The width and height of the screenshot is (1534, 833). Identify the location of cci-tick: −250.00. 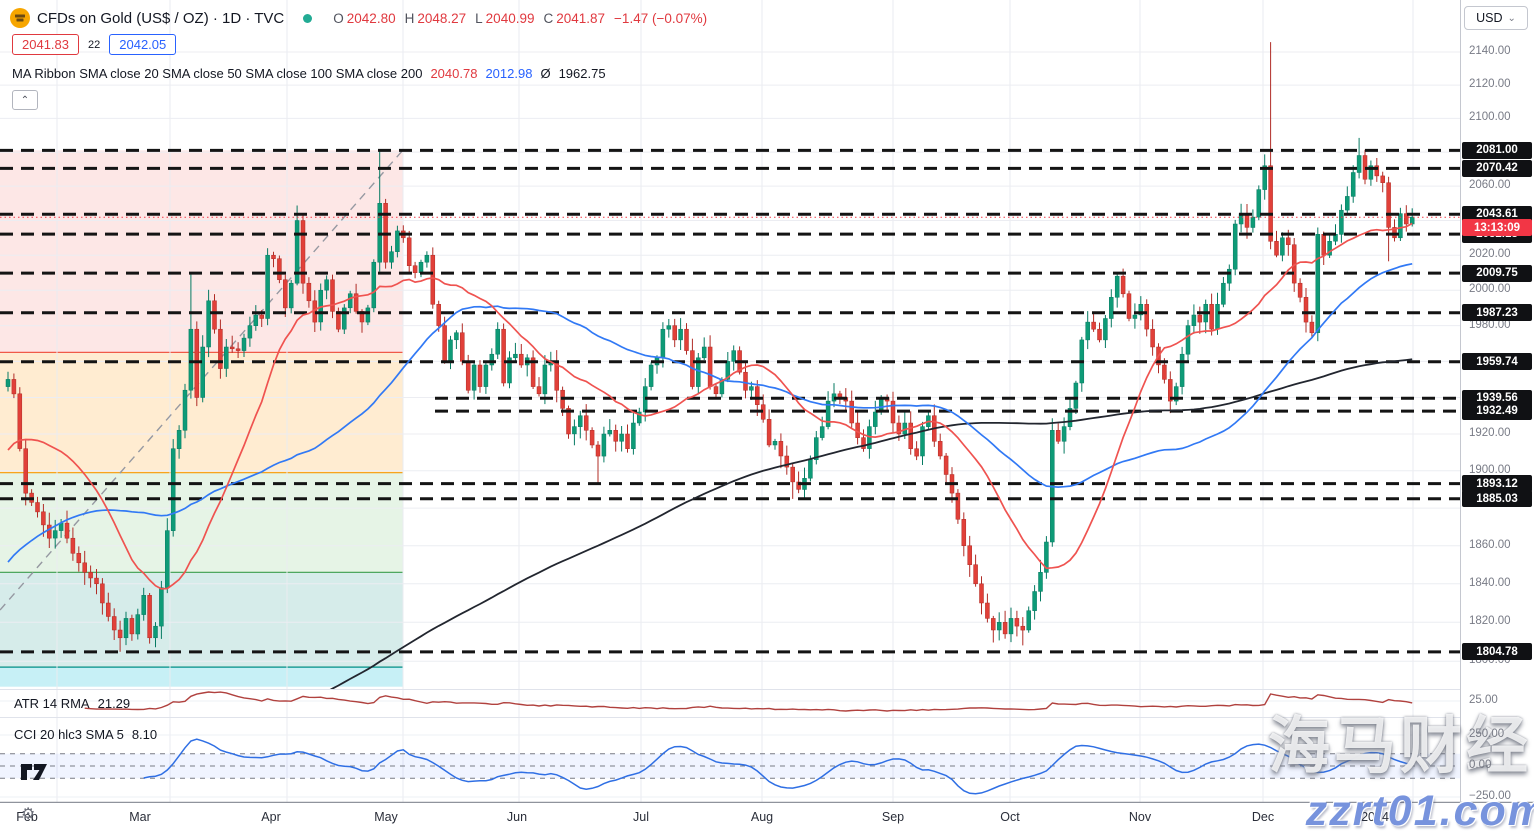
(1490, 796).